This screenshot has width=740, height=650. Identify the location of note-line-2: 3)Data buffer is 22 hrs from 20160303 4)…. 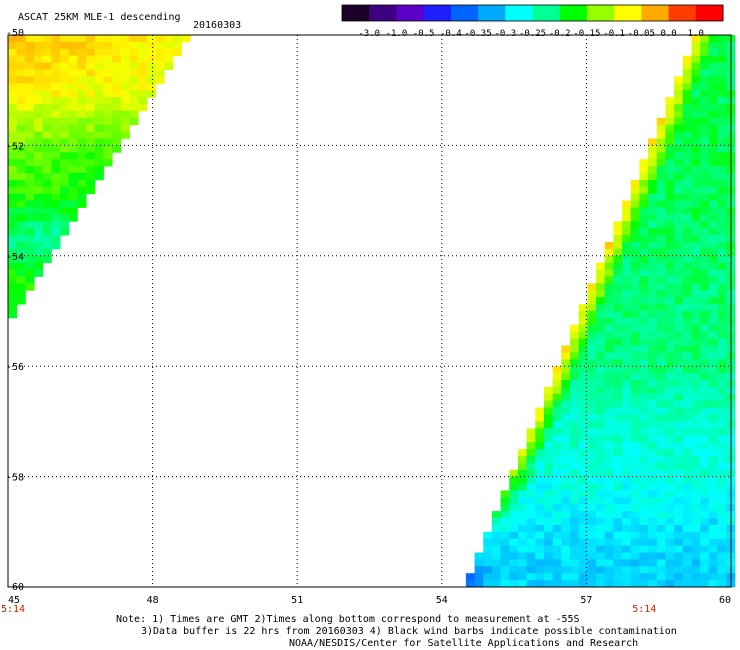
(409, 631).